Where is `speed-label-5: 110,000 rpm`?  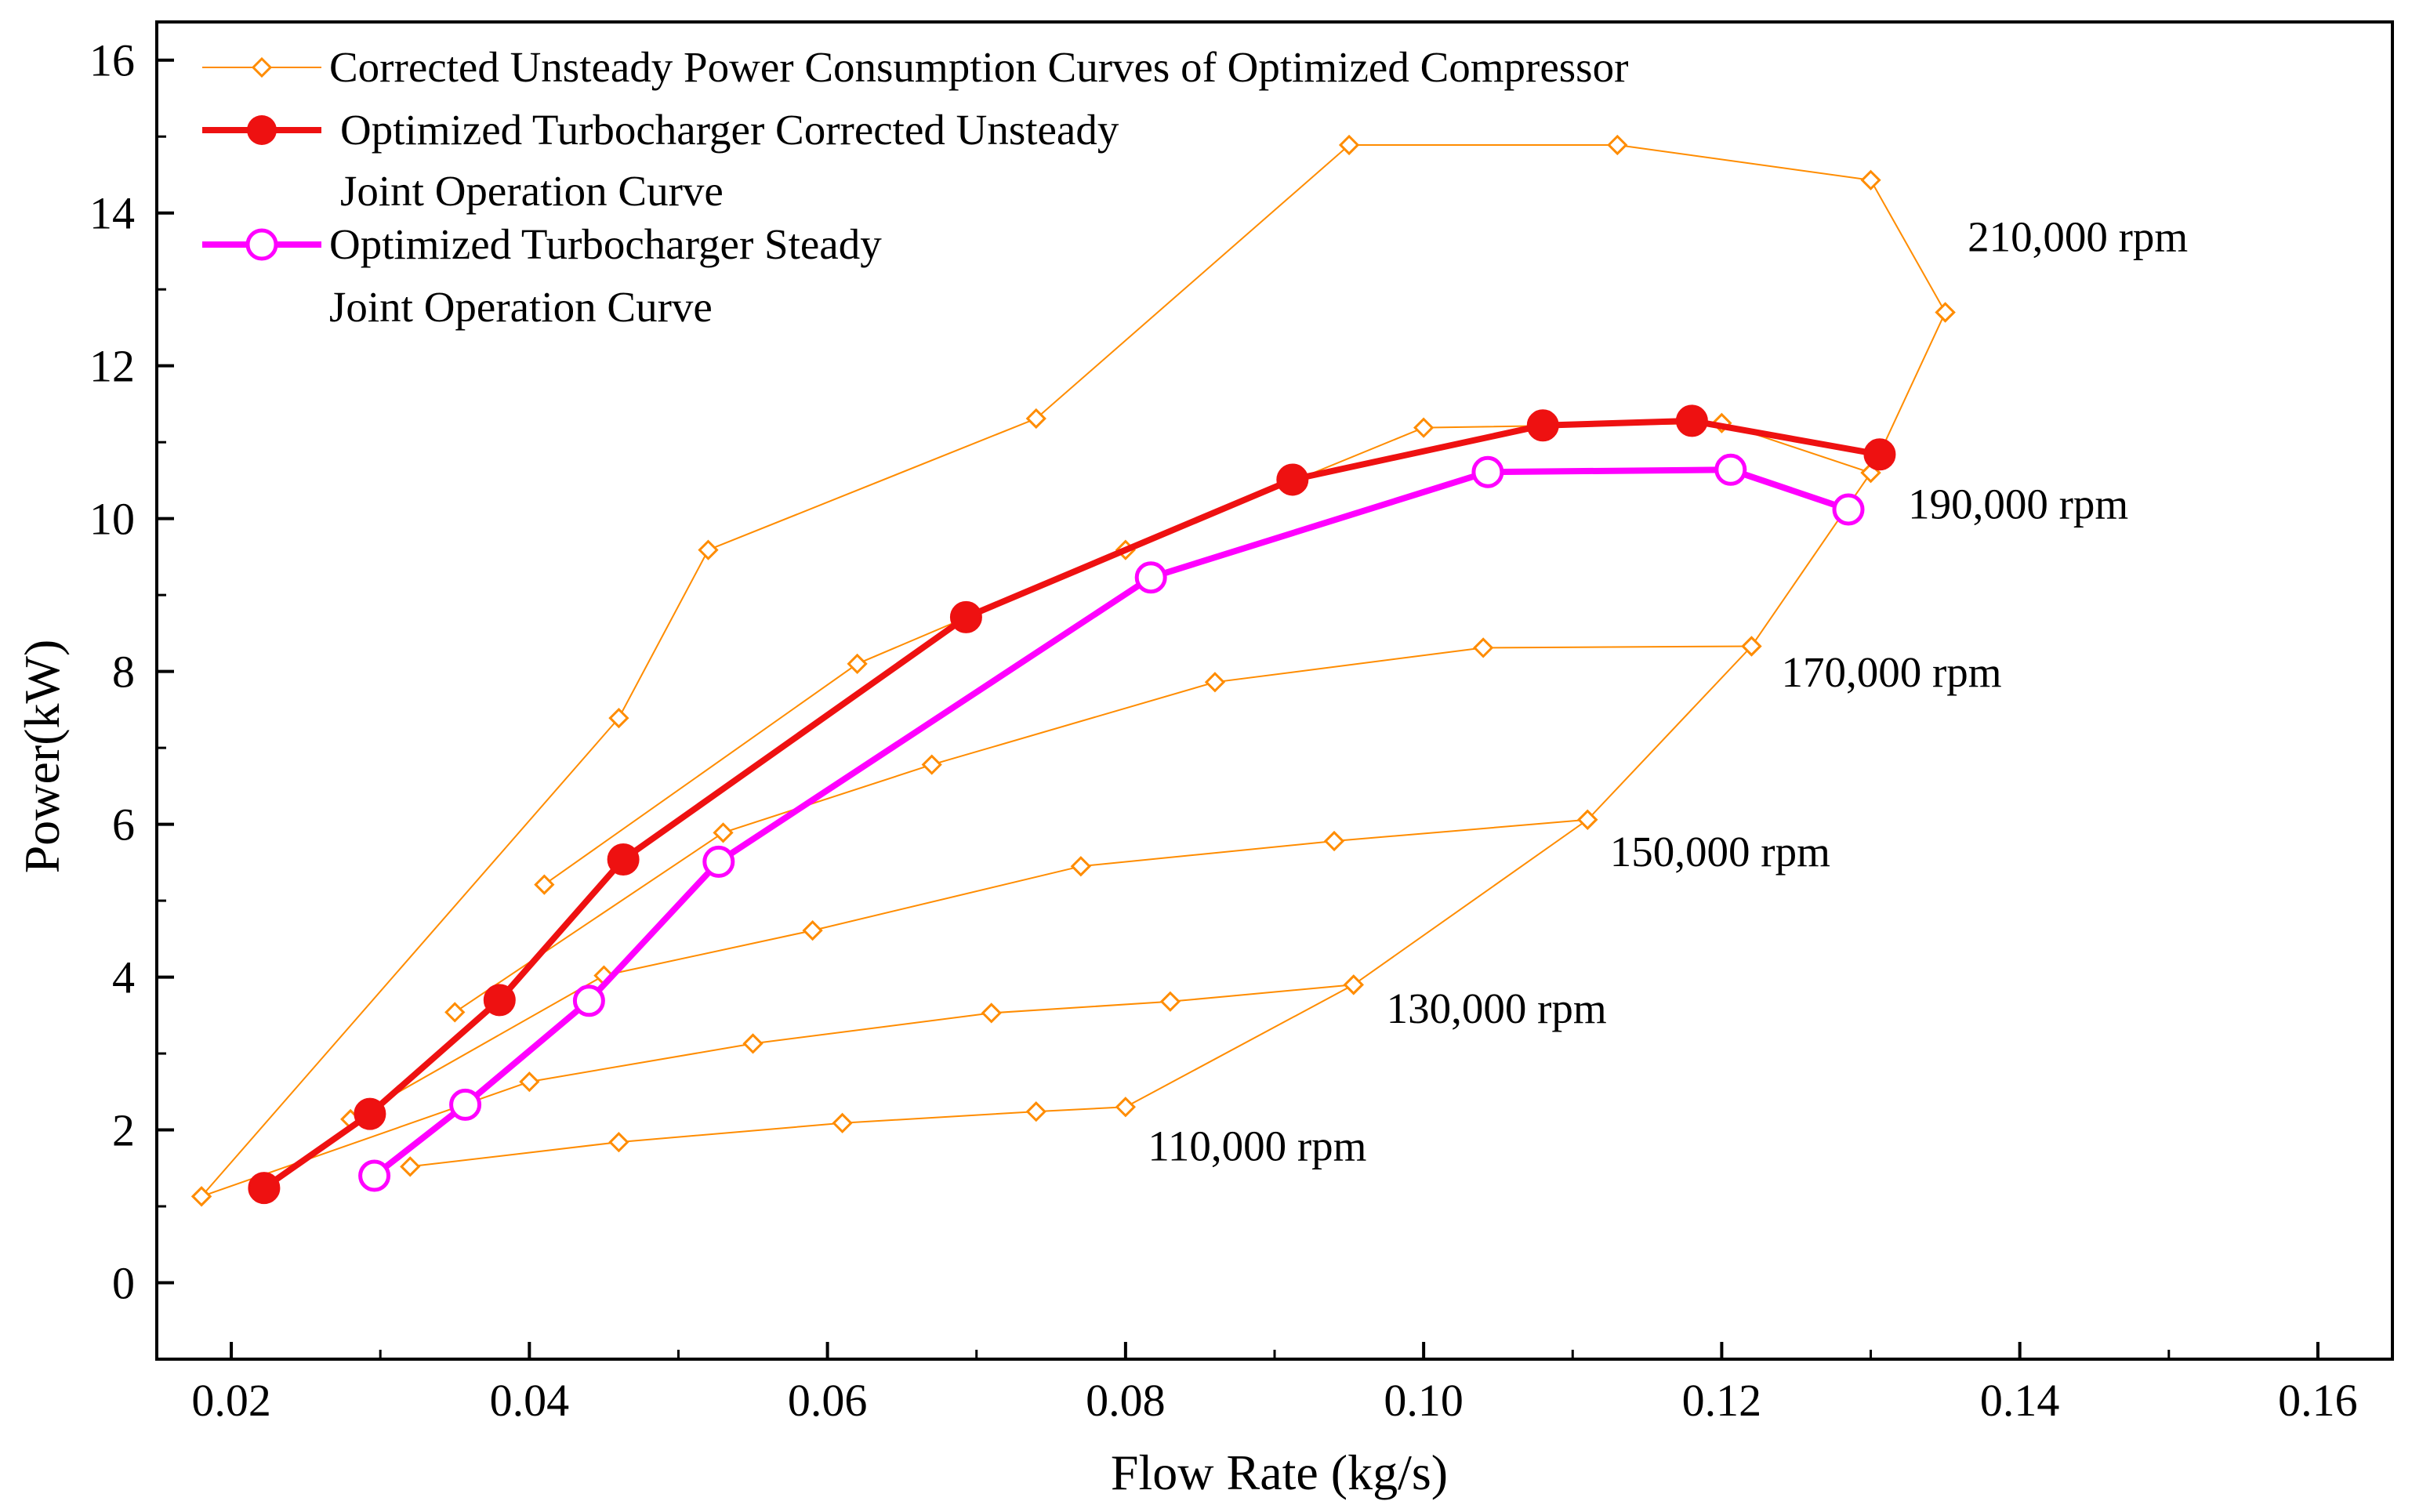
speed-label-5: 110,000 rpm is located at coordinates (1257, 1146).